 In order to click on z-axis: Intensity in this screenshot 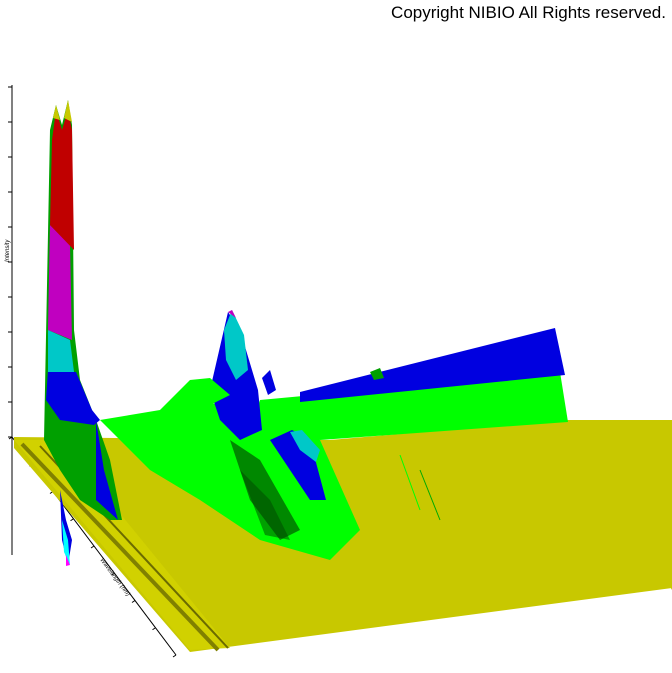, I will do `click(9, 261)`.